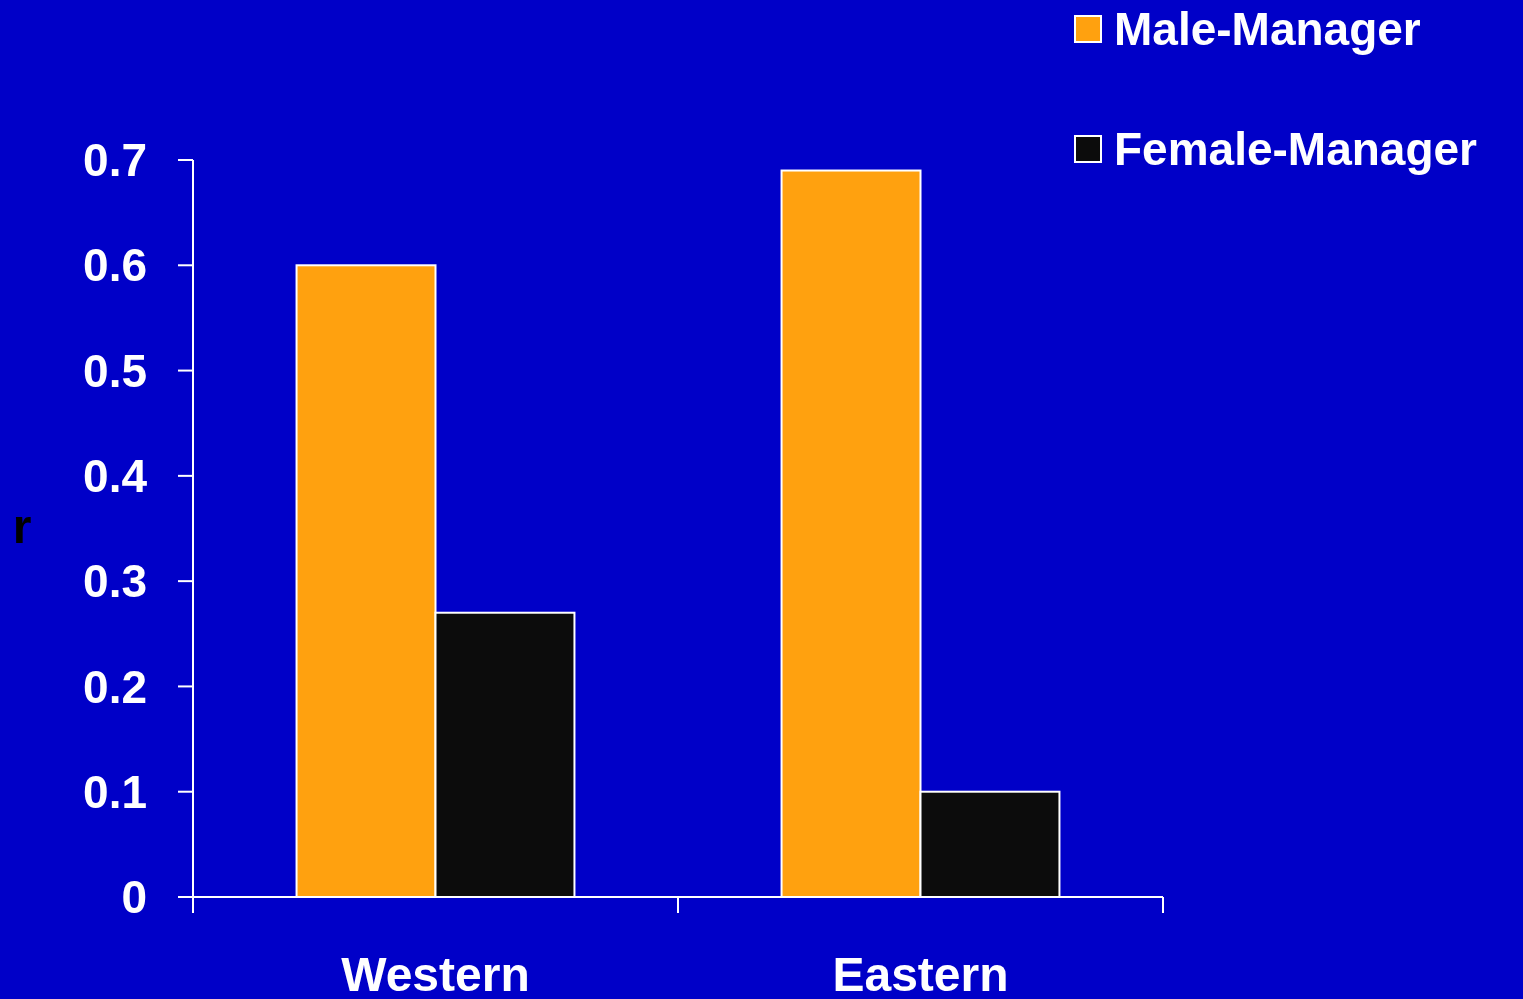 Image resolution: width=1523 pixels, height=999 pixels. Describe the element at coordinates (115, 475) in the screenshot. I see `y-tick-label: 0.4` at that location.